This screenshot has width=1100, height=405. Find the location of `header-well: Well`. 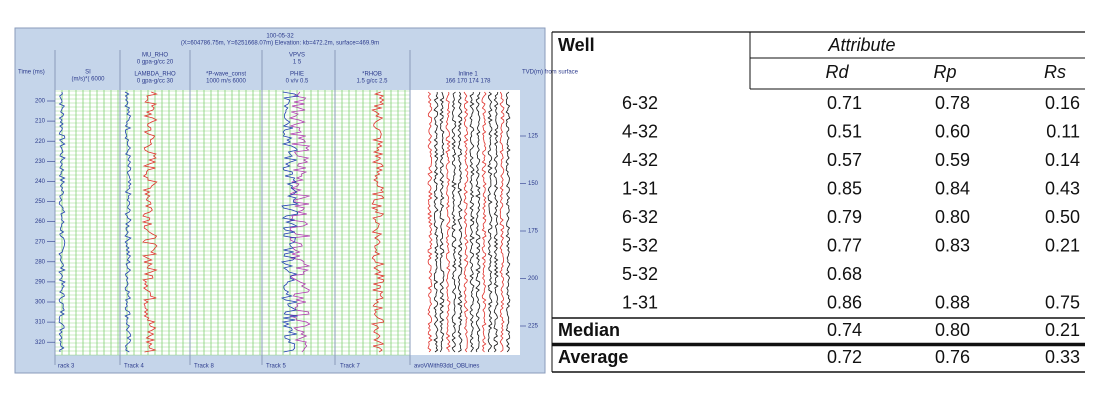

header-well: Well is located at coordinates (576, 45).